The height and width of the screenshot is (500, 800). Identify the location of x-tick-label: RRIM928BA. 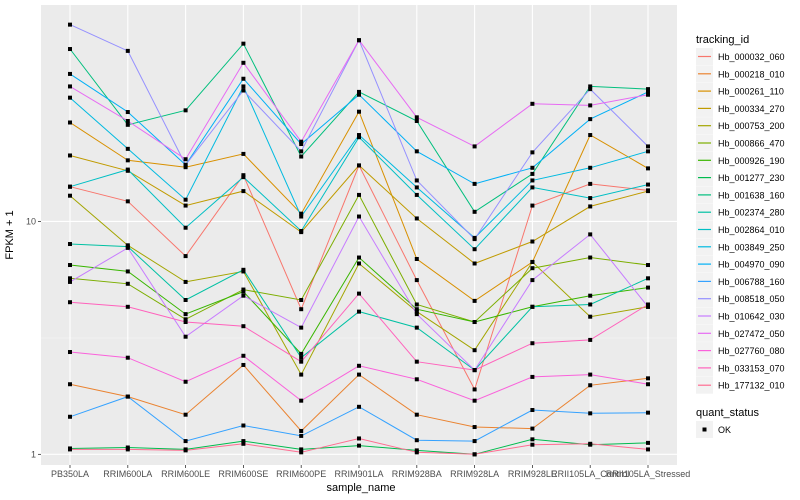
(417, 474).